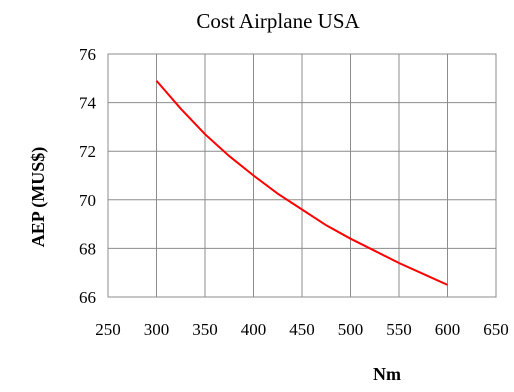 This screenshot has width=514, height=392. What do you see at coordinates (88, 176) in the screenshot?
I see `y-tick-labels: 66 68 70 72 74 76` at bounding box center [88, 176].